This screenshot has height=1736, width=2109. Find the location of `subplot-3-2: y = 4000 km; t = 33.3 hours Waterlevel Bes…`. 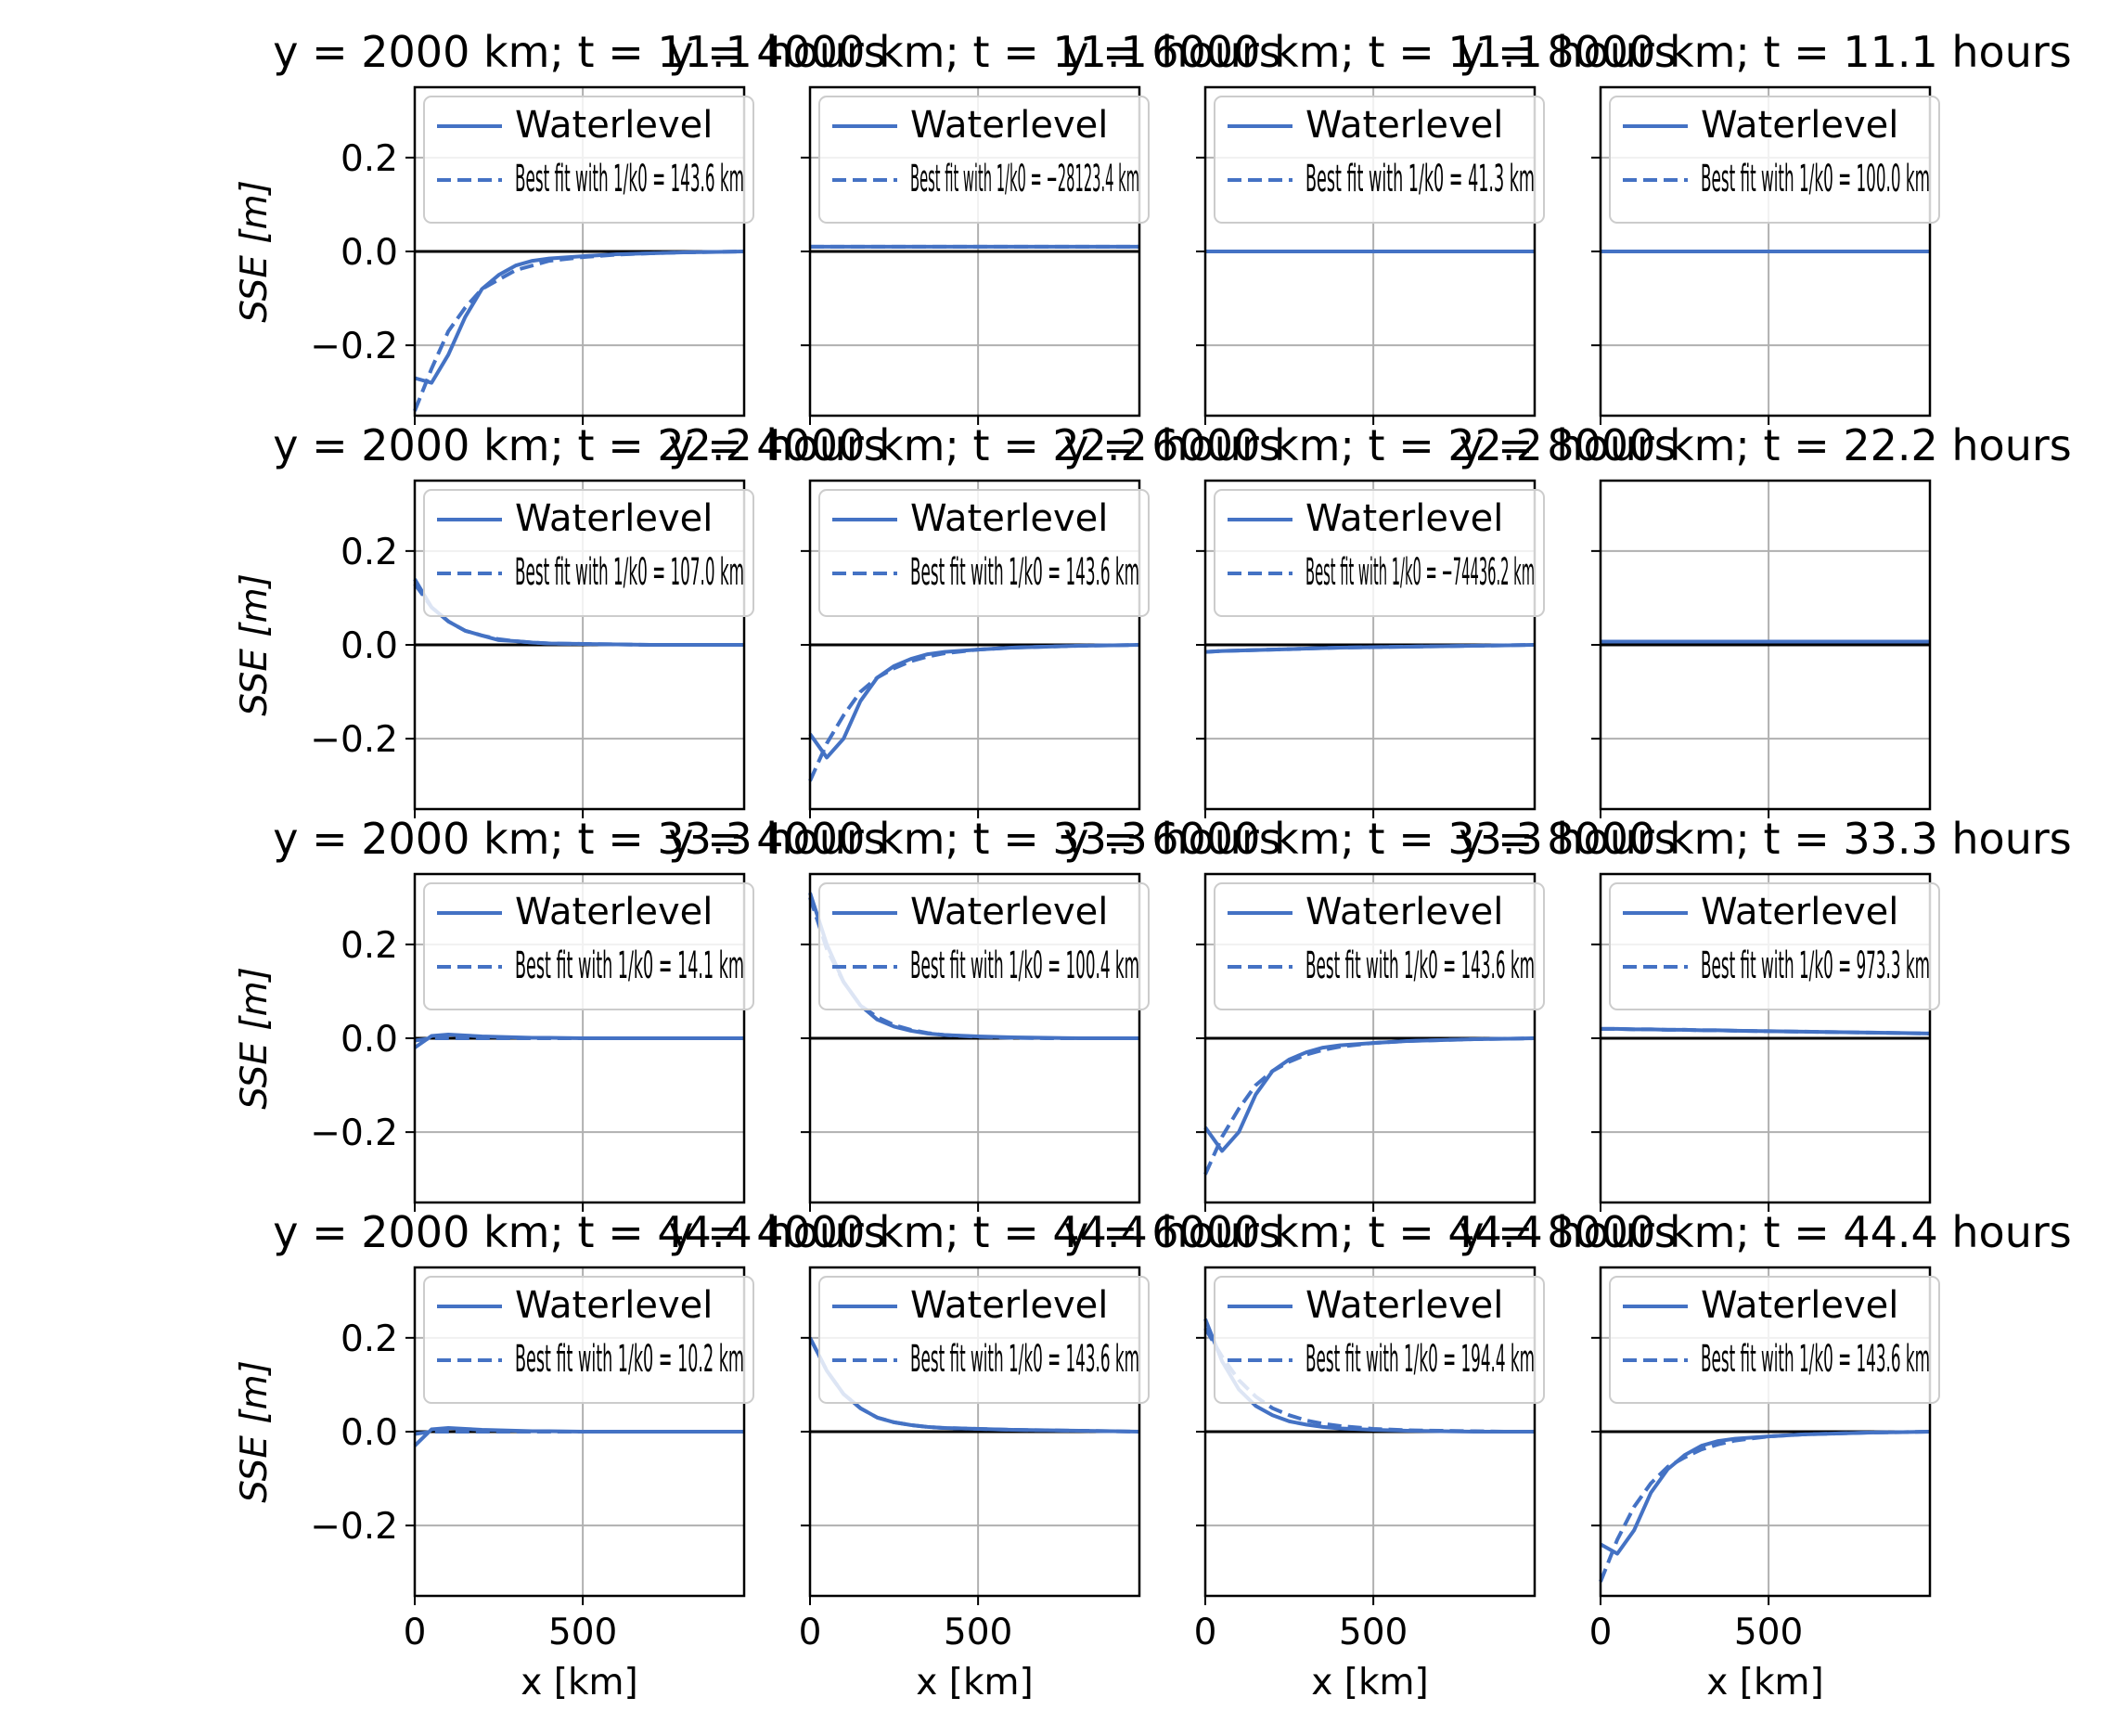

subplot-3-2: y = 4000 km; t = 33.3 hours Waterlevel Bes… is located at coordinates (974, 1013).